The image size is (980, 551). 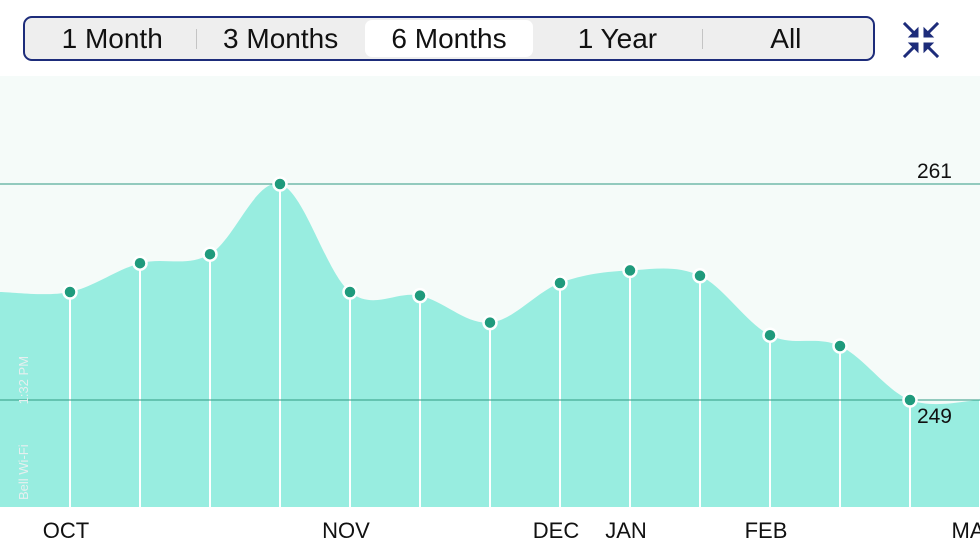 I want to click on collapse-arrows-icon, so click(x=921, y=40).